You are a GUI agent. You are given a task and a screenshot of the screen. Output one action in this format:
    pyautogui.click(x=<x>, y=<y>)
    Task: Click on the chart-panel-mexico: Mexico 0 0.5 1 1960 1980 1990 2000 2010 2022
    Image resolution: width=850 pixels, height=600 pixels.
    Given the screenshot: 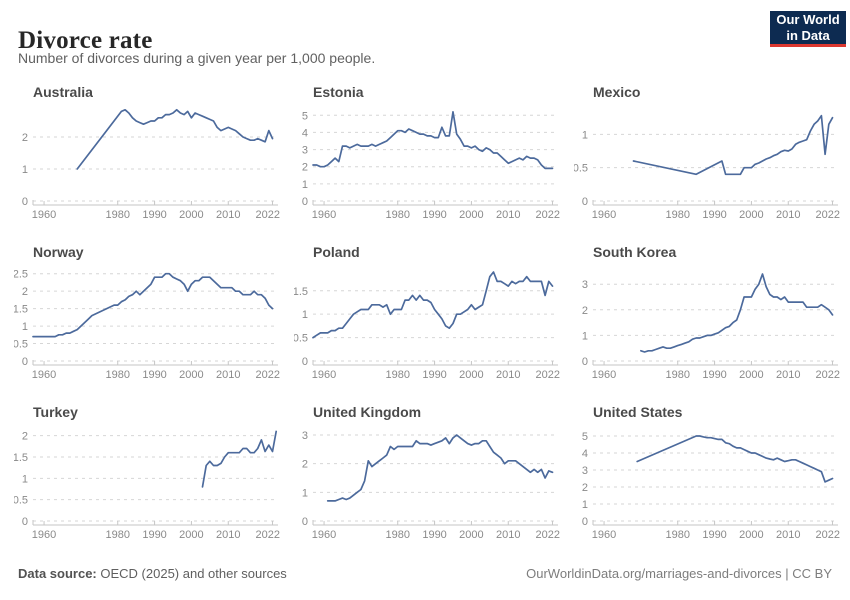 What is the action you would take?
    pyautogui.click(x=711, y=159)
    